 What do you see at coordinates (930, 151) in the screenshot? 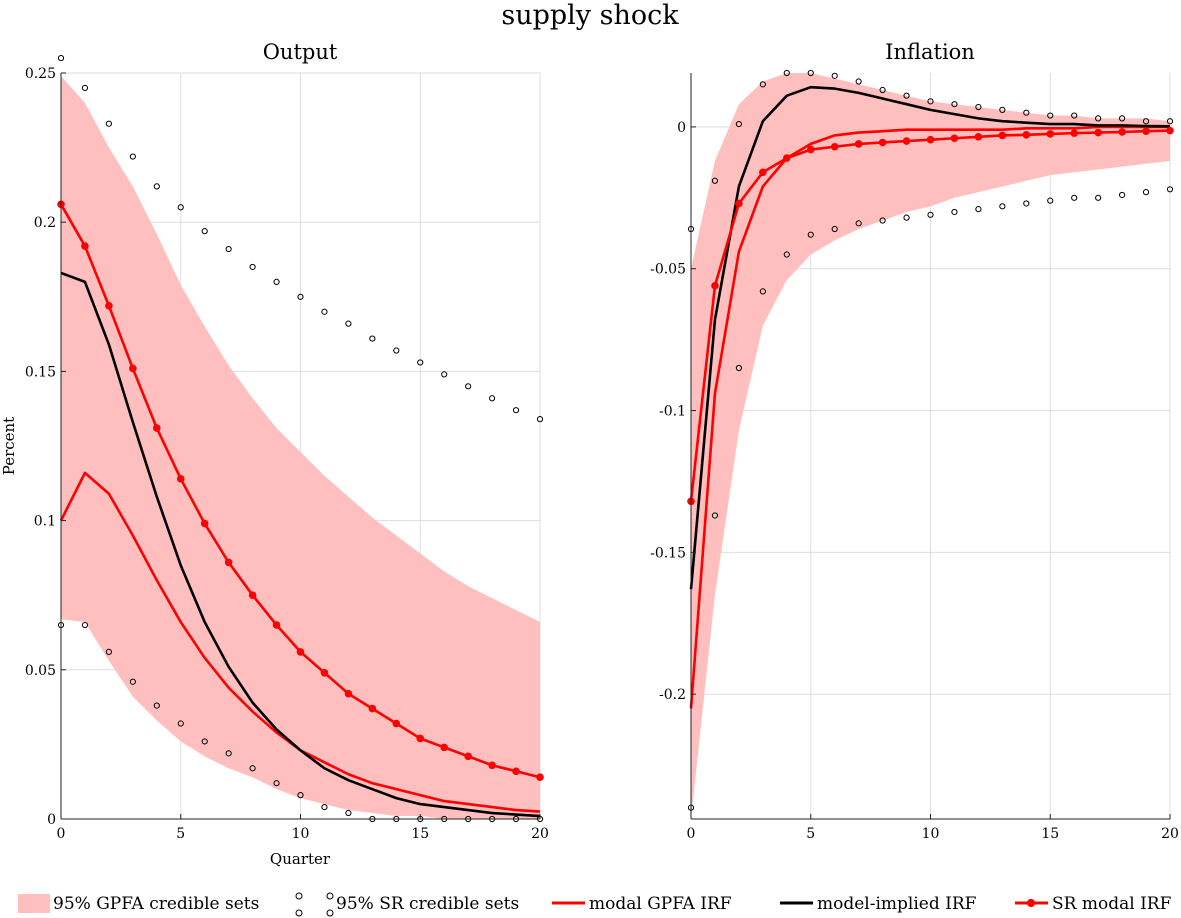
I see `sr-credible-set-inflation` at bounding box center [930, 151].